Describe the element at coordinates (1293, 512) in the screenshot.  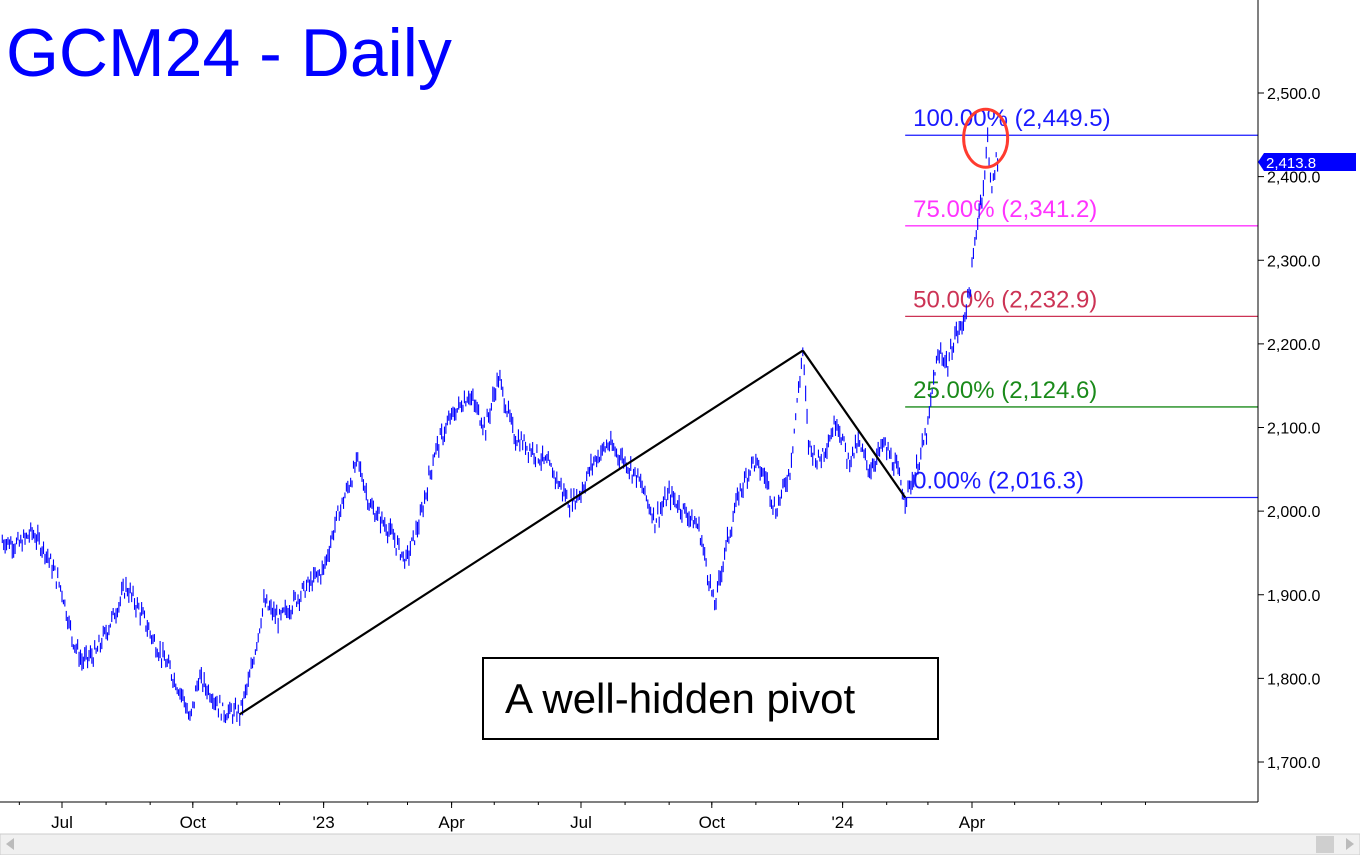
I see `y-tick-label: 2,000.0` at that location.